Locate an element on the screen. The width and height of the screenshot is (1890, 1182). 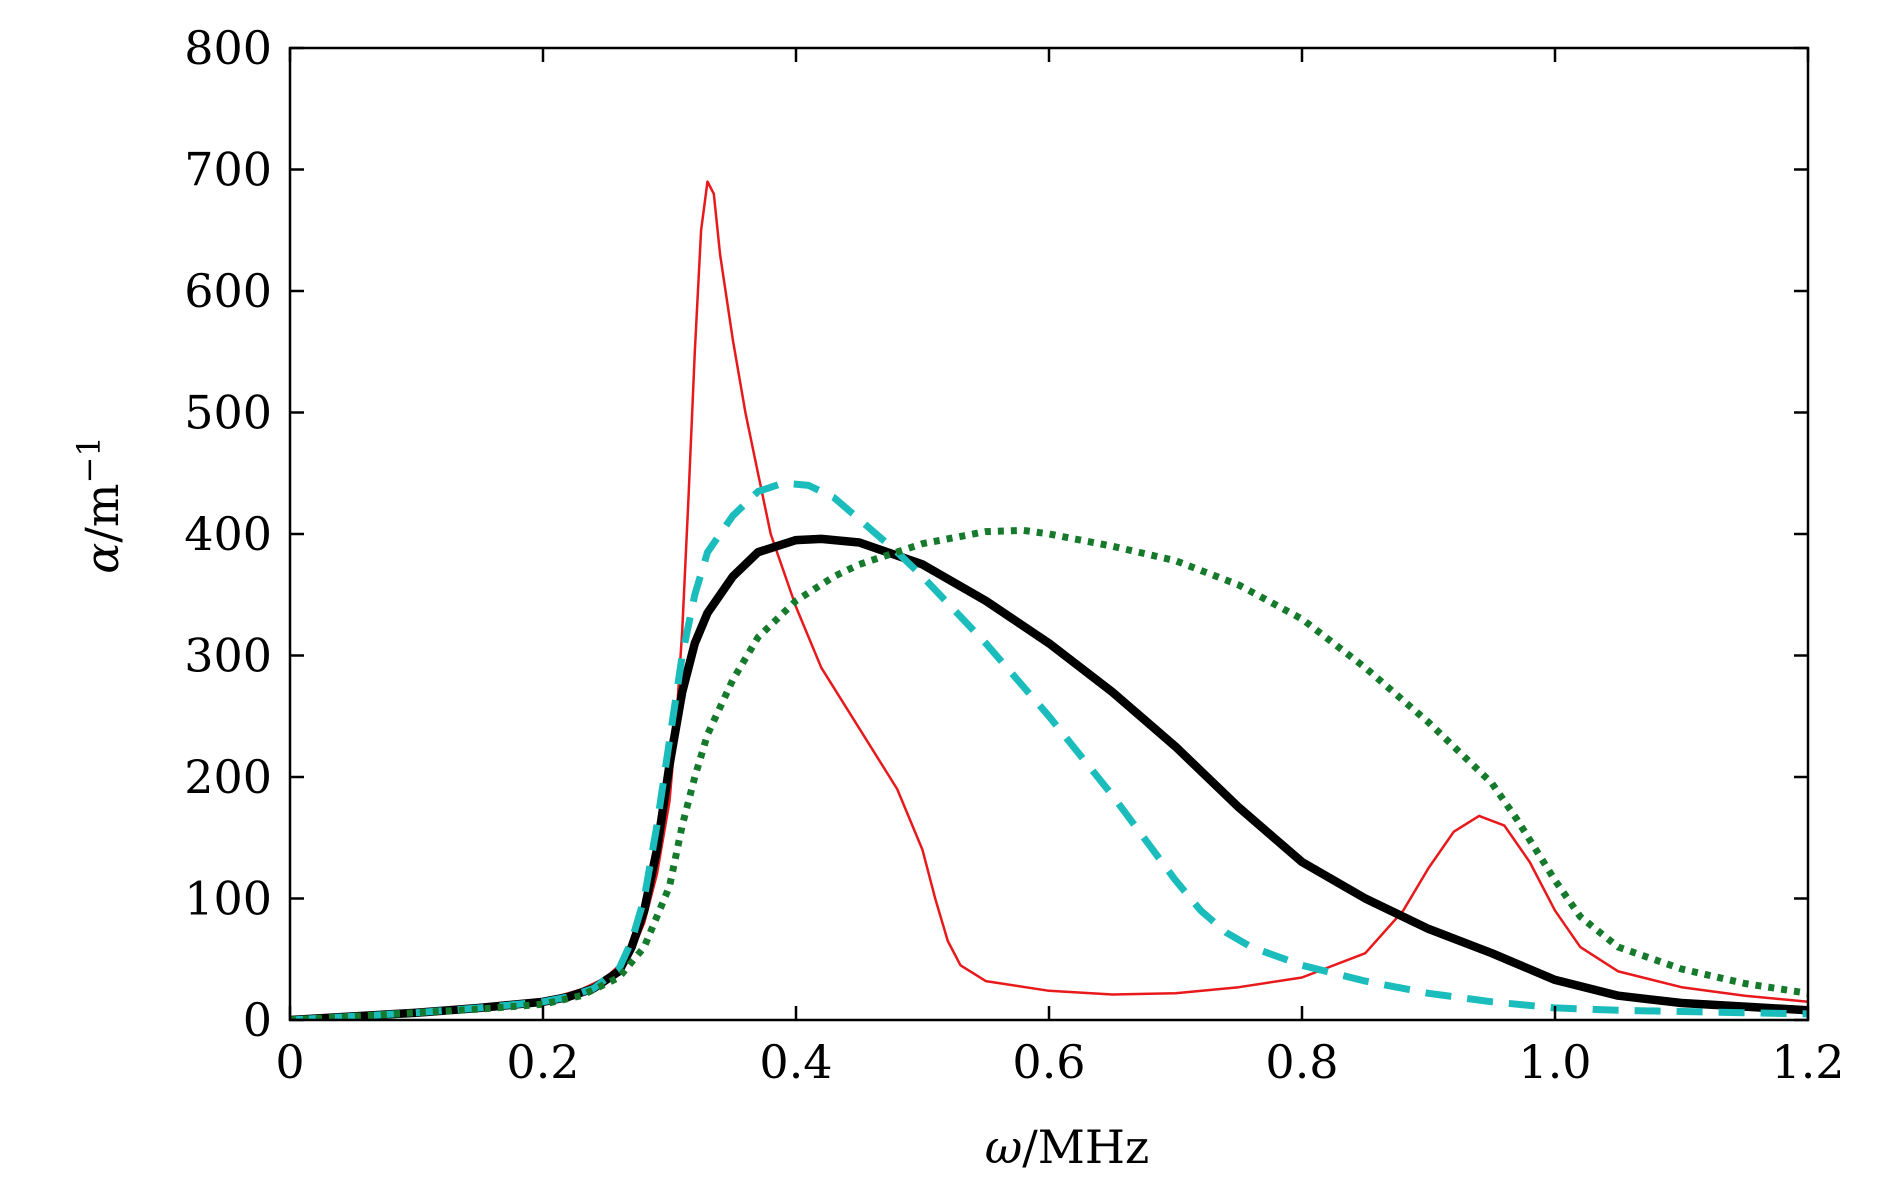
y-axis-symbol: α is located at coordinates (102, 558).